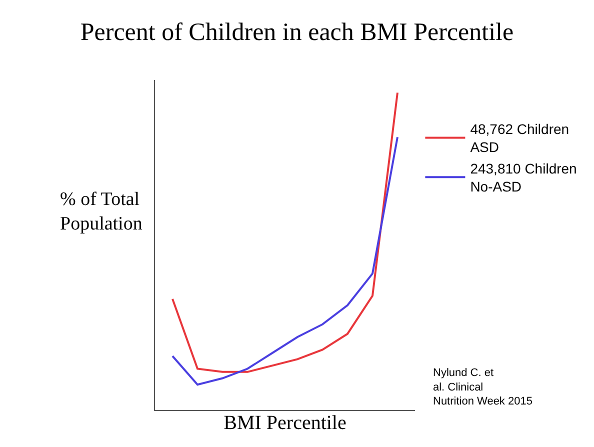  What do you see at coordinates (101, 212) in the screenshot?
I see `y-axis-title: % of Total Population` at bounding box center [101, 212].